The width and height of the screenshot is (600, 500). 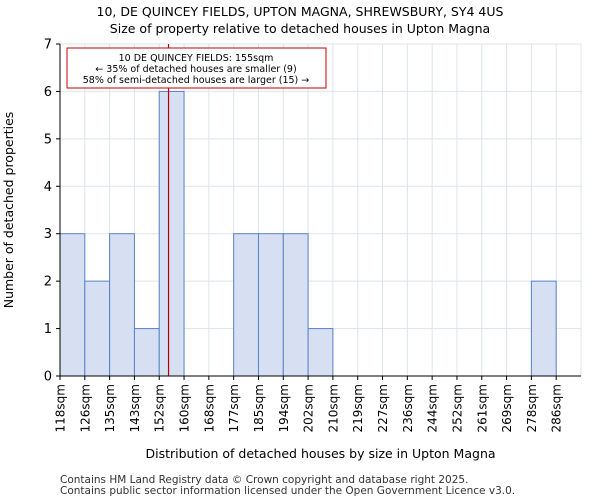 What do you see at coordinates (48, 377) in the screenshot?
I see `y-tick-label: 0` at bounding box center [48, 377].